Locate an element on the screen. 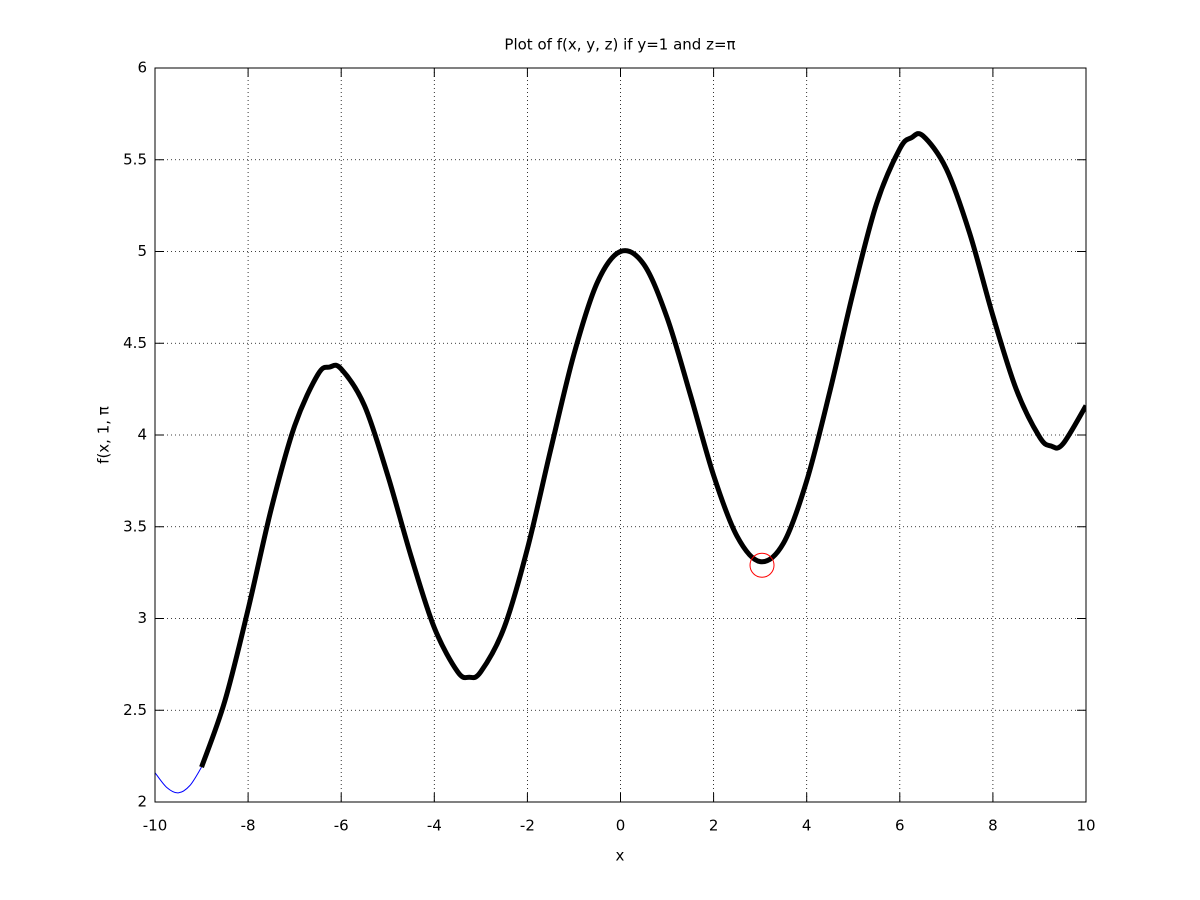 The image size is (1200, 900). x-tick-label: 0 is located at coordinates (621, 826).